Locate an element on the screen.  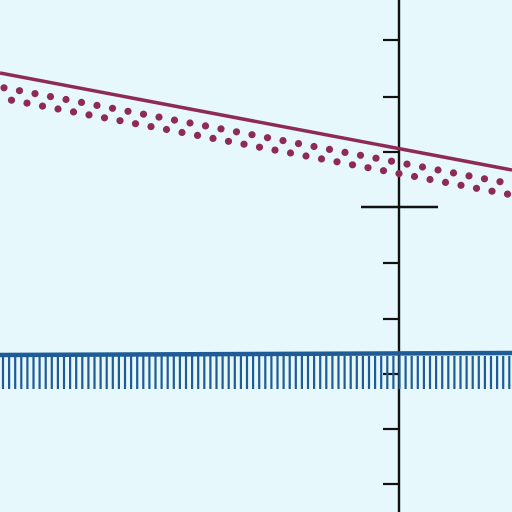
horizontal-boundary-line is located at coordinates (256, 354).